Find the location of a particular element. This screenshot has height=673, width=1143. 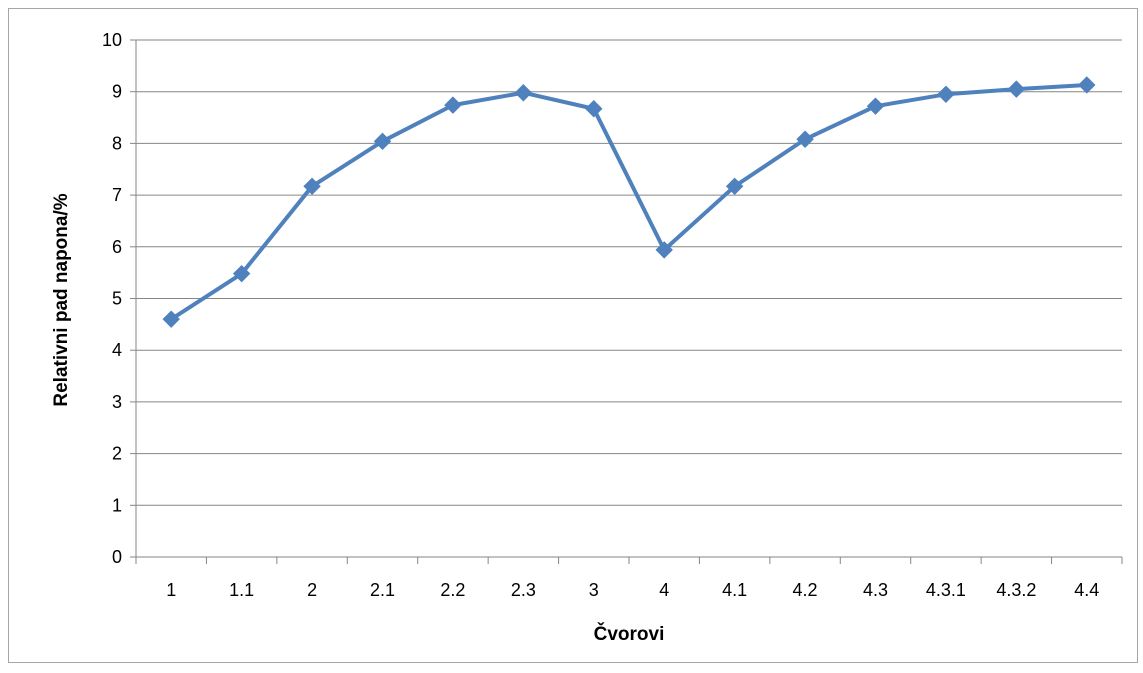

y-tick-label: 6 is located at coordinates (117, 247).